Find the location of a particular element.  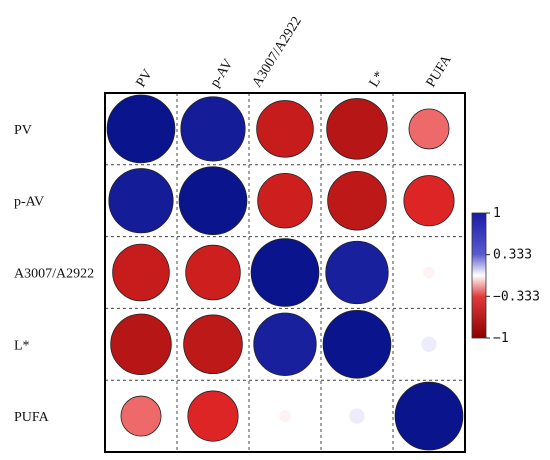

column-label: L* is located at coordinates (377, 79).